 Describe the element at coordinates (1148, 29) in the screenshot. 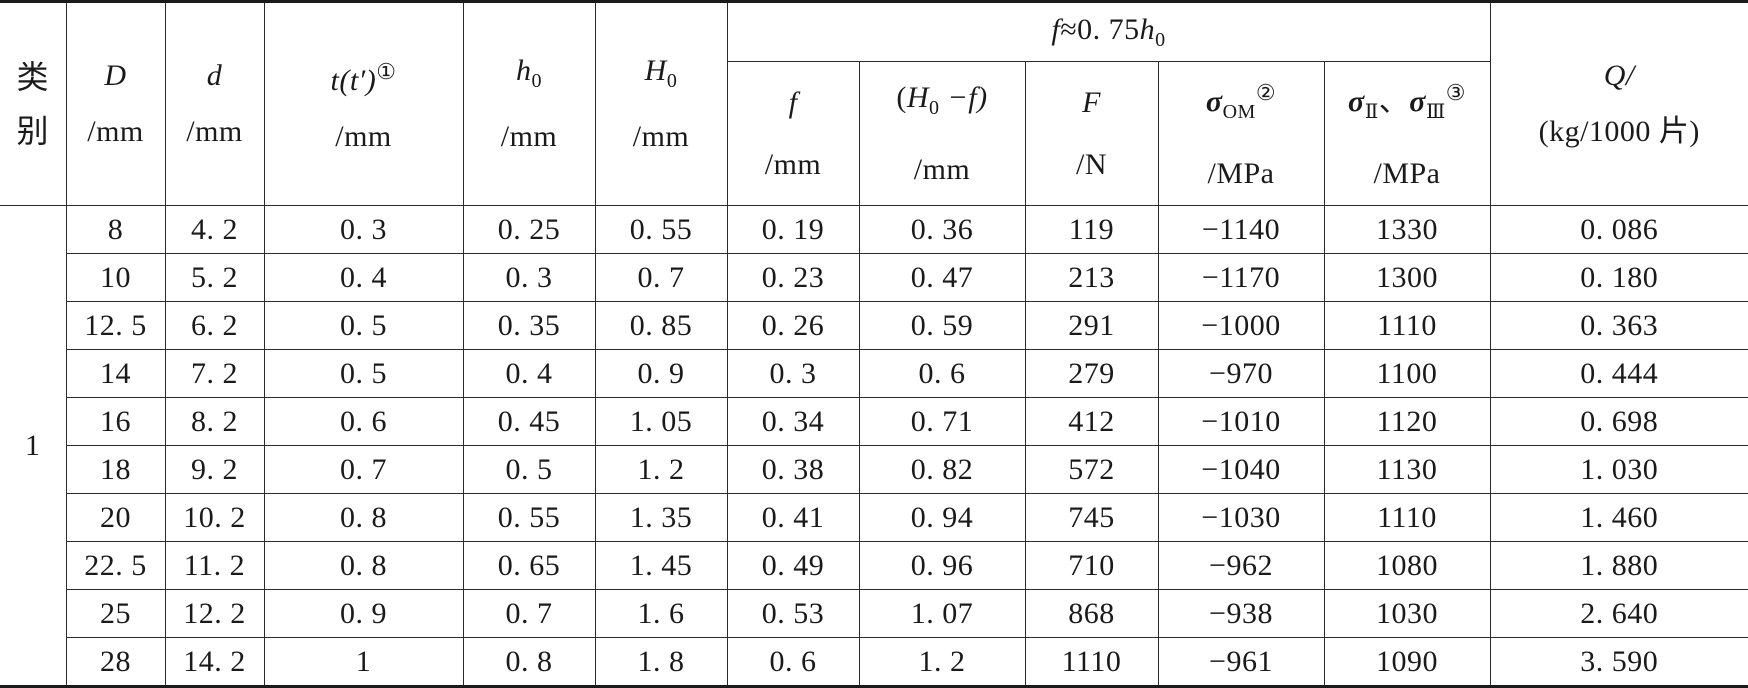

I see `header-group-h: h` at that location.